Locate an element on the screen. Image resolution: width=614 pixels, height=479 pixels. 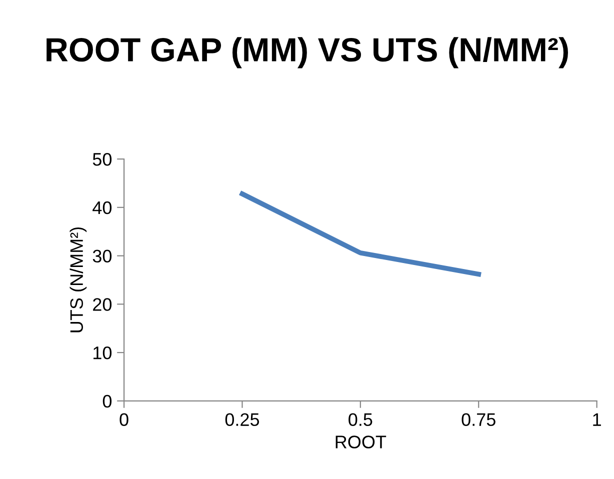
x-tick-label: 1 is located at coordinates (597, 419).